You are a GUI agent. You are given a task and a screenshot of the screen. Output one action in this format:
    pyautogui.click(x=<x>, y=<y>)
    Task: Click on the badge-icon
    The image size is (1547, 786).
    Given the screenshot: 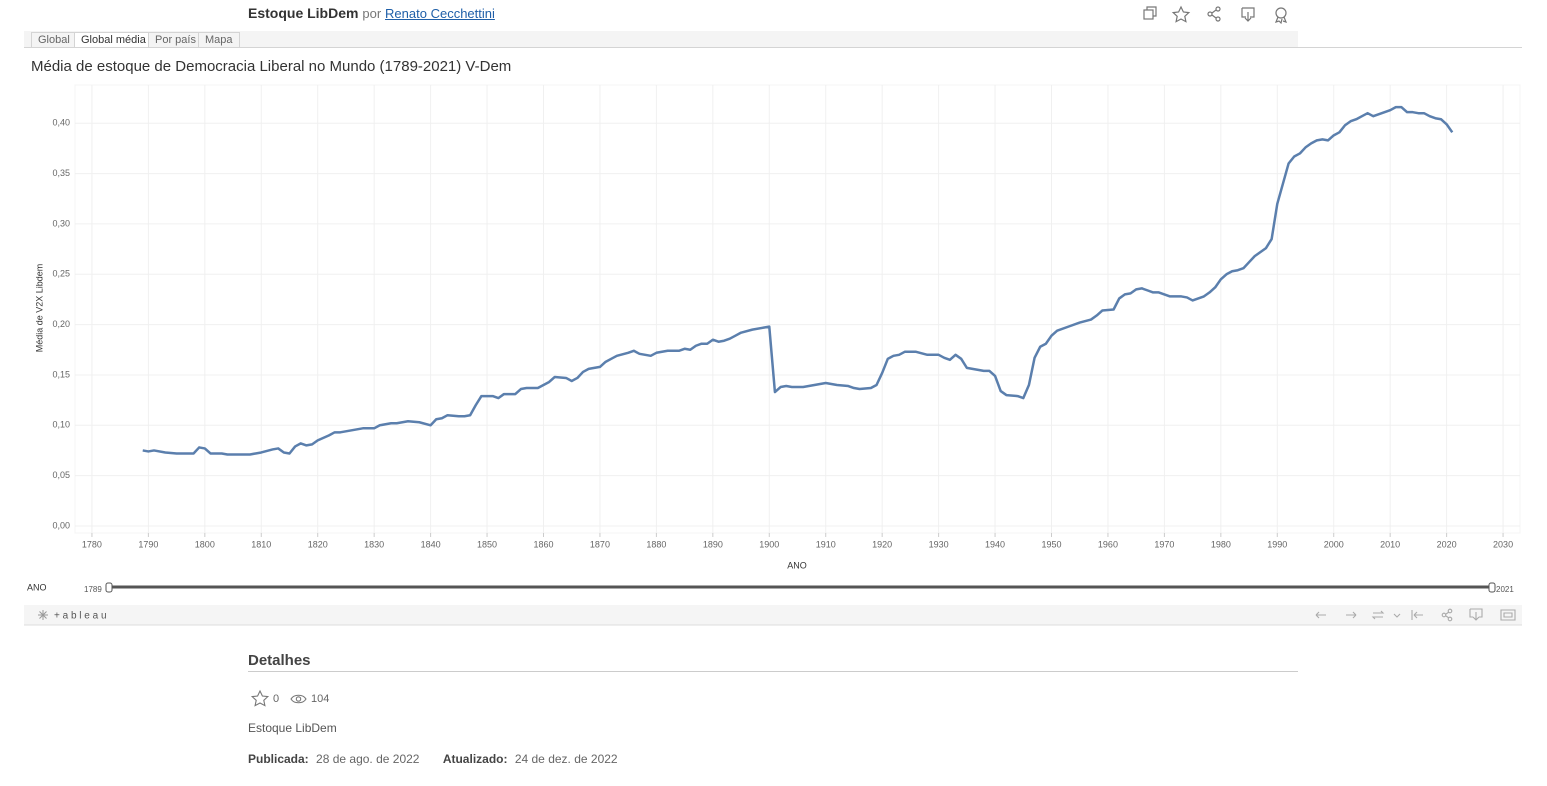 What is the action you would take?
    pyautogui.click(x=1281, y=16)
    